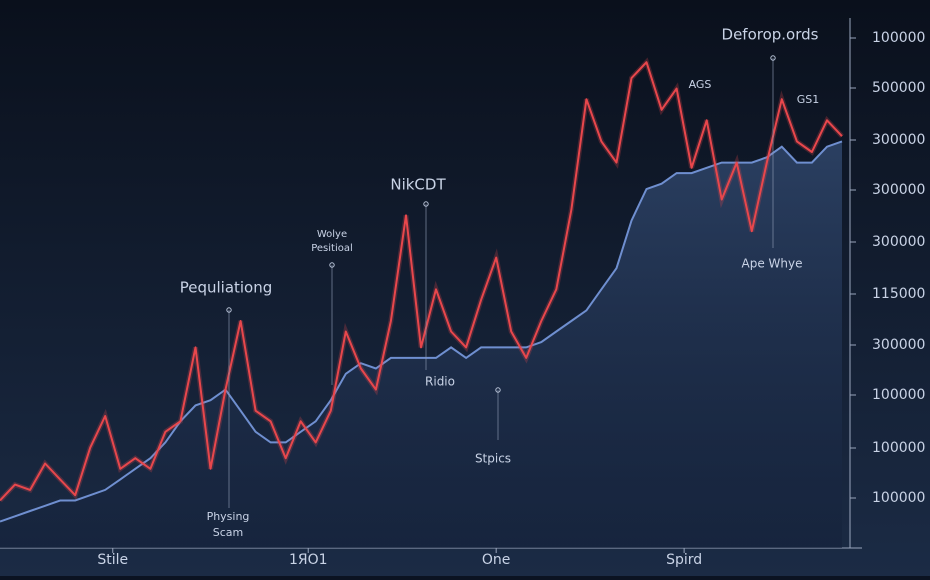  What do you see at coordinates (684, 560) in the screenshot?
I see `x-tick-label: Spird` at bounding box center [684, 560].